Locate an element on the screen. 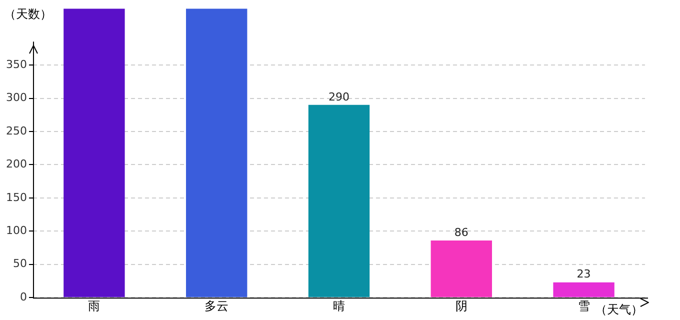 This screenshot has width=680, height=320. x-tick-label: 阴 is located at coordinates (461, 305).